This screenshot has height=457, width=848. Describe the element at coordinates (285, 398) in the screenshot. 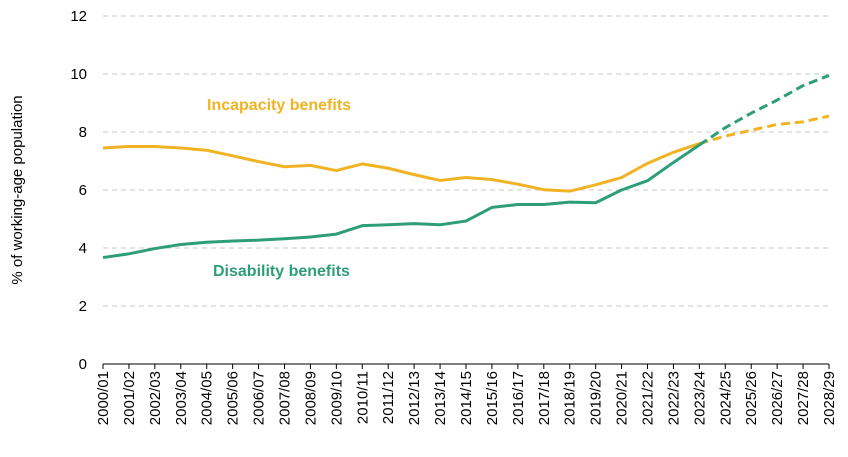

I see `x-tick-label: 2007/08` at that location.